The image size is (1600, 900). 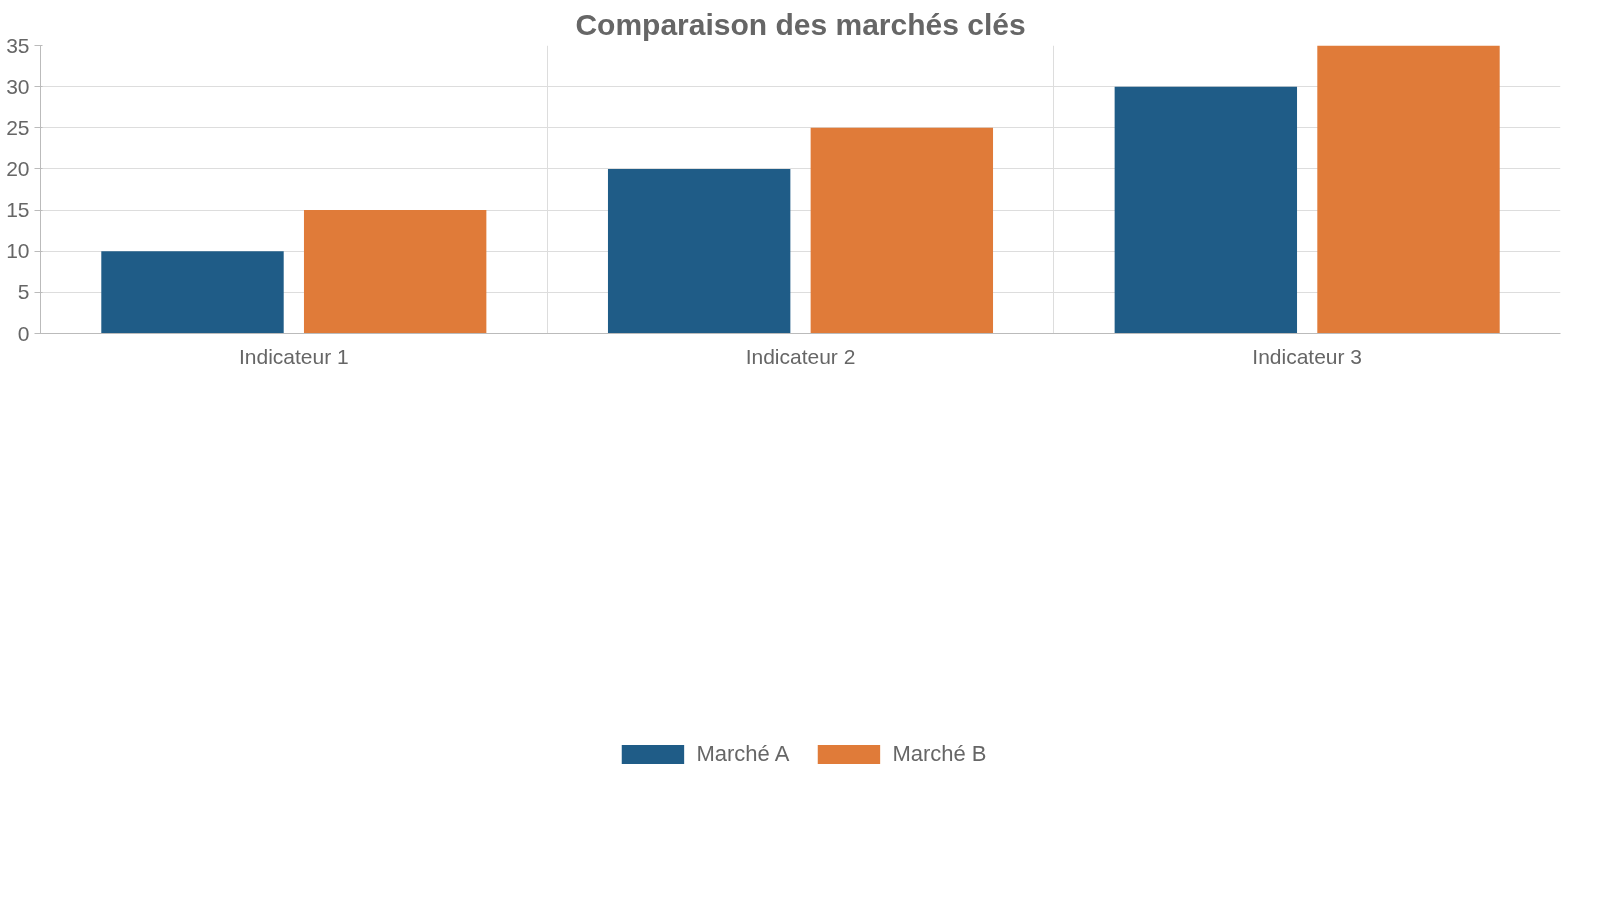 What do you see at coordinates (23, 333) in the screenshot?
I see `y-tick-label: 0` at bounding box center [23, 333].